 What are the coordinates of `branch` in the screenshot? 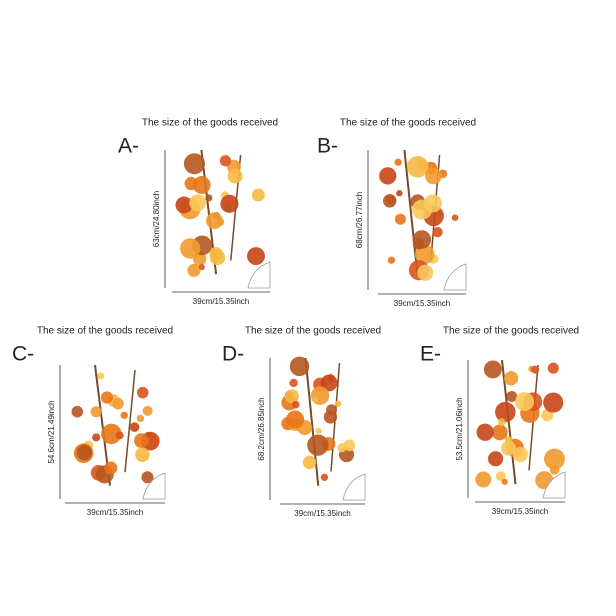 It's located at (312, 421).